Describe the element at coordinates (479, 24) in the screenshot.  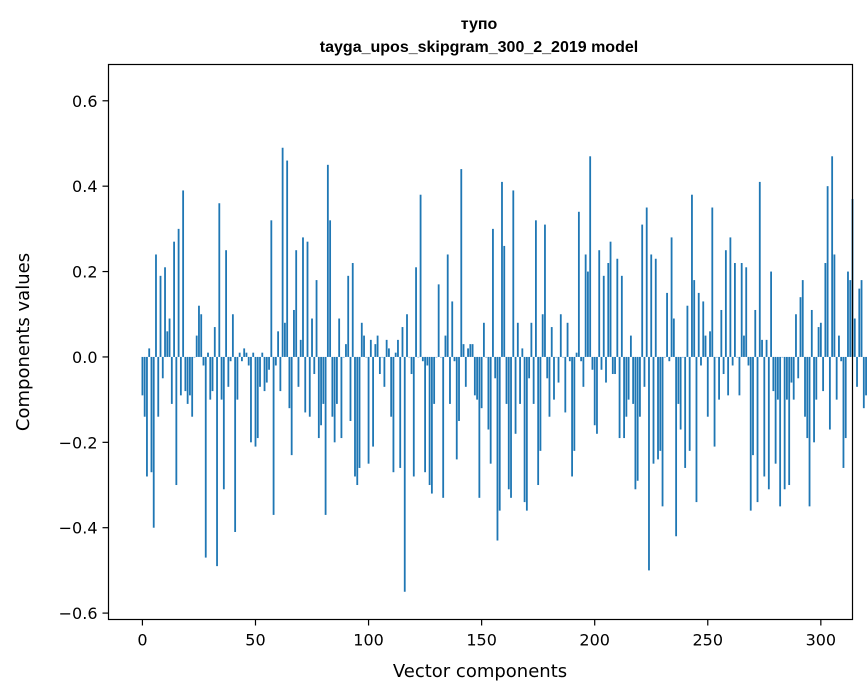
I see `chart-title-line1: тупо` at that location.